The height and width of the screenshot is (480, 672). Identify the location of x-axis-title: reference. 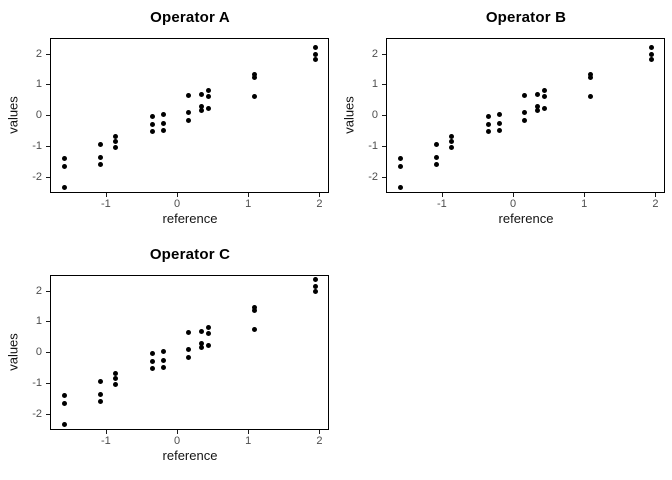
(190, 455).